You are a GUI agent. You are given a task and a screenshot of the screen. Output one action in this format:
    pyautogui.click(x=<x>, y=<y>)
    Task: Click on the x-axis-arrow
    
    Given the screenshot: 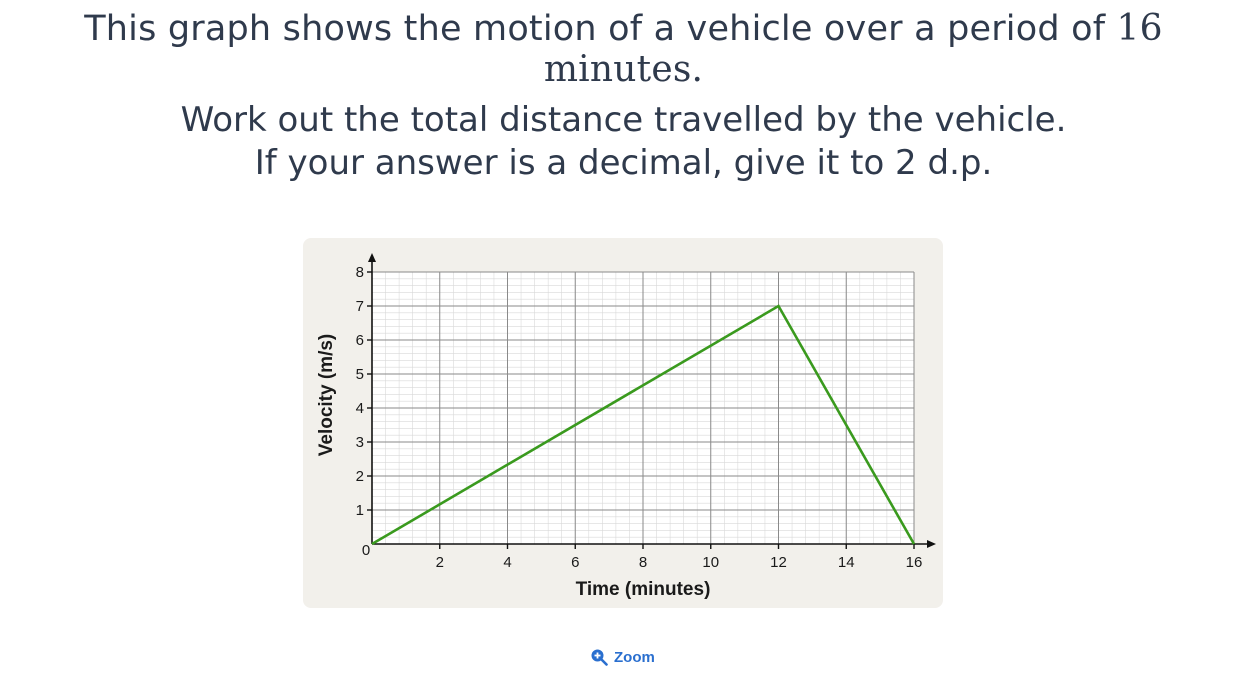 What is the action you would take?
    pyautogui.click(x=931, y=544)
    